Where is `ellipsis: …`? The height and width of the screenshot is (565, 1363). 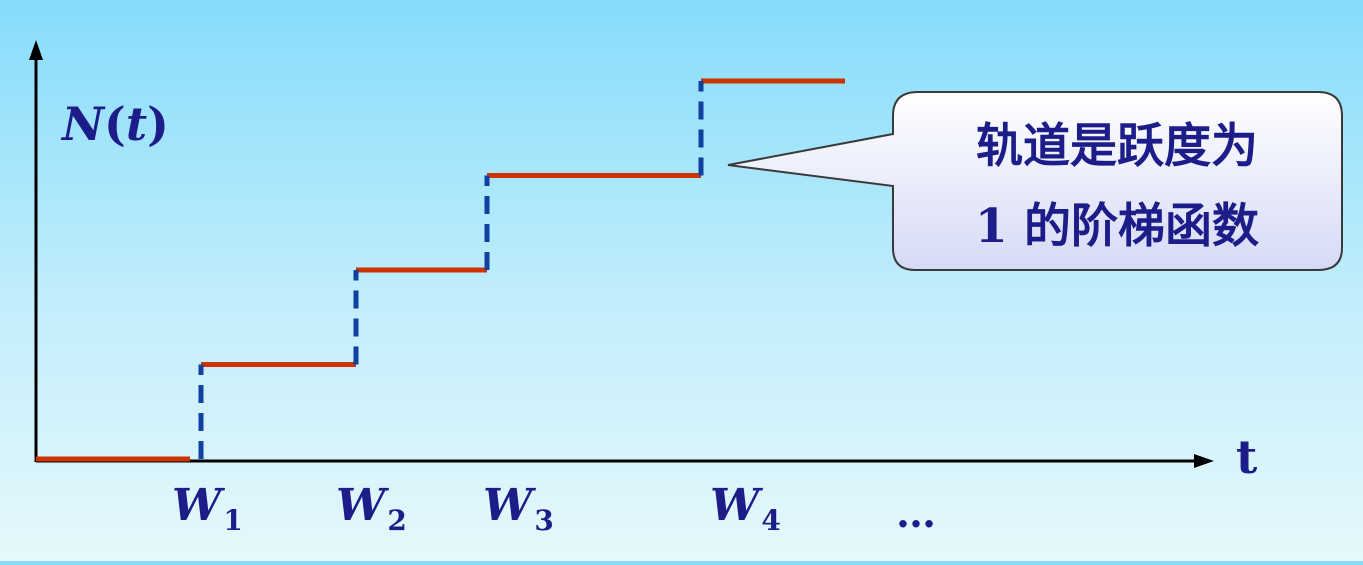
ellipsis: … is located at coordinates (916, 513).